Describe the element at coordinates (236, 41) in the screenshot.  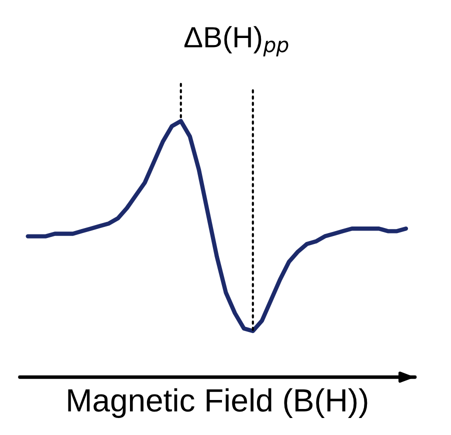
I see `text: ΔB(H)$_{pp}$` at that location.